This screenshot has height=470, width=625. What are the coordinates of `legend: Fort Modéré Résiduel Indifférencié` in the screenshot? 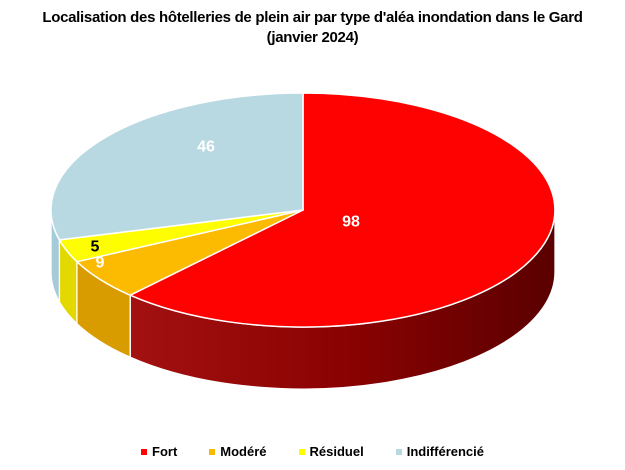 It's located at (312, 452).